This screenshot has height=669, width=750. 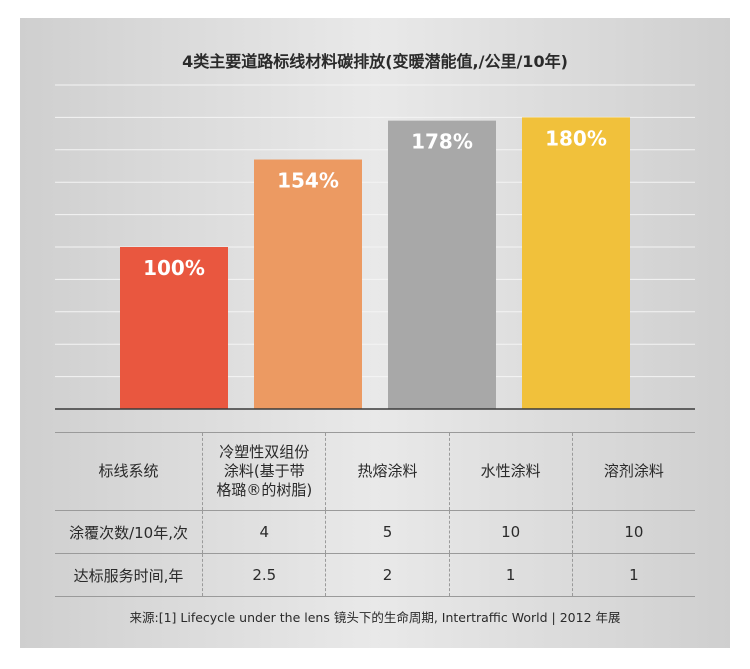 What do you see at coordinates (174, 268) in the screenshot?
I see `data-label: 100%` at bounding box center [174, 268].